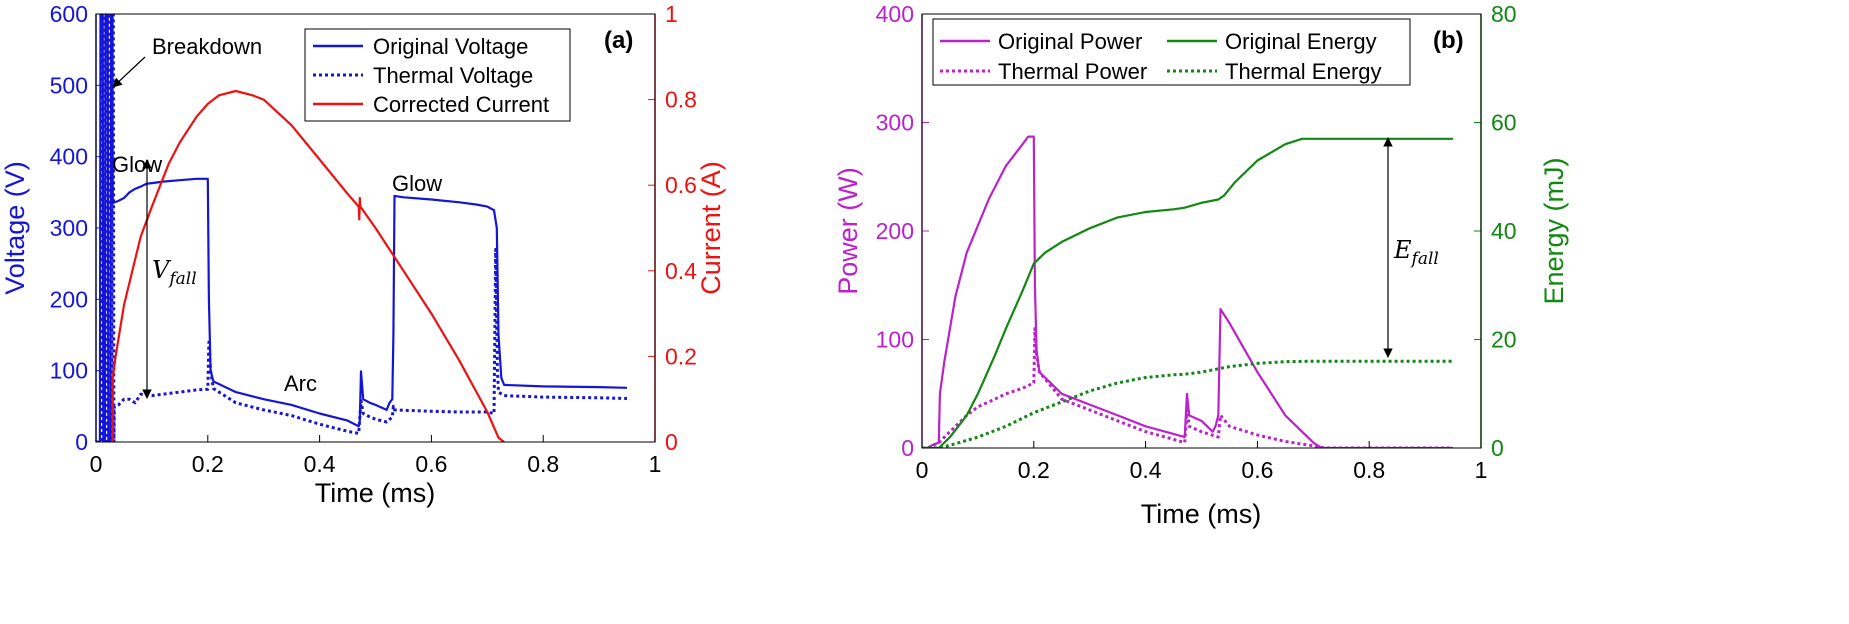  I want to click on annotation-glow-2: Glow, so click(417, 183).